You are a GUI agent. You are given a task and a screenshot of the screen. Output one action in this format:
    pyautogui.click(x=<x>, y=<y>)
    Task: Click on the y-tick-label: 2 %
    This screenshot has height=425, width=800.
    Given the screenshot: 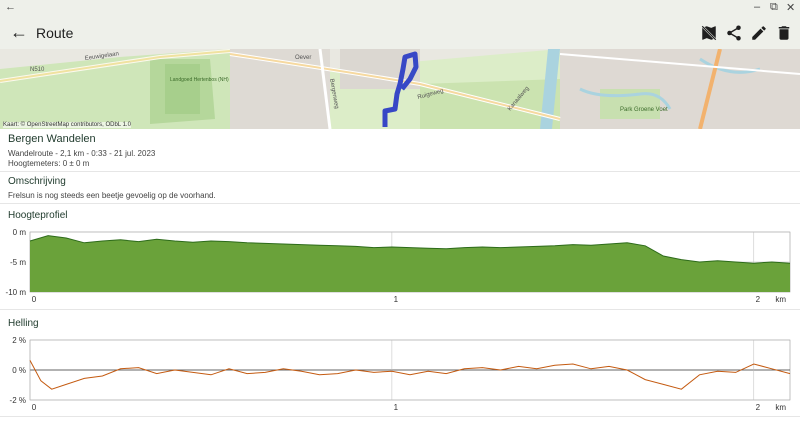 What is the action you would take?
    pyautogui.click(x=19, y=340)
    